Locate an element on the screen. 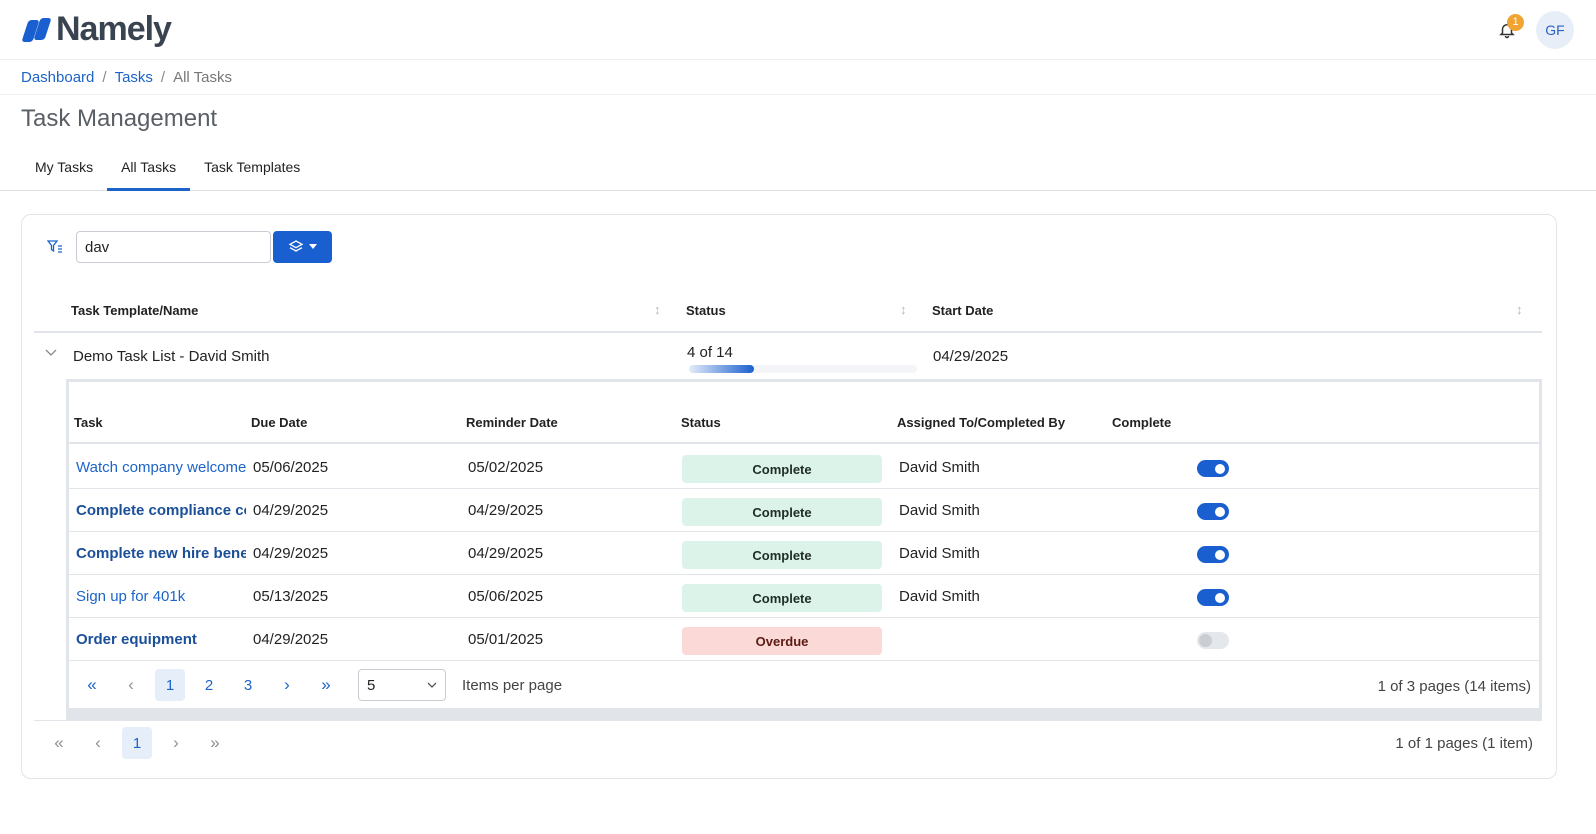 The width and height of the screenshot is (1596, 834). notification-badge: 1 is located at coordinates (1515, 22).